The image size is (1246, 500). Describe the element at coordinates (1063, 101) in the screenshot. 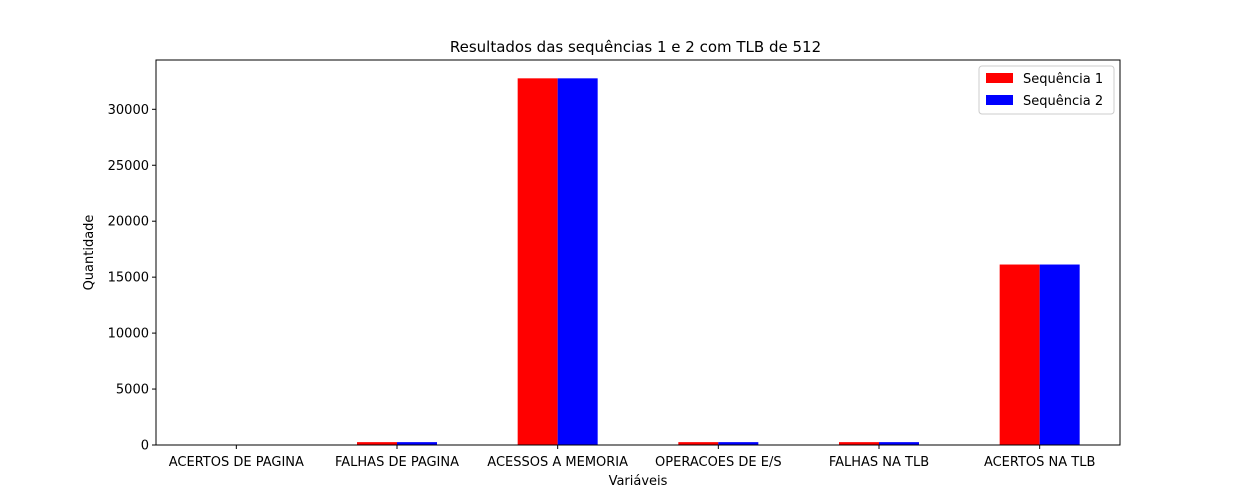

I see `legend-label-2: Sequência 2` at that location.